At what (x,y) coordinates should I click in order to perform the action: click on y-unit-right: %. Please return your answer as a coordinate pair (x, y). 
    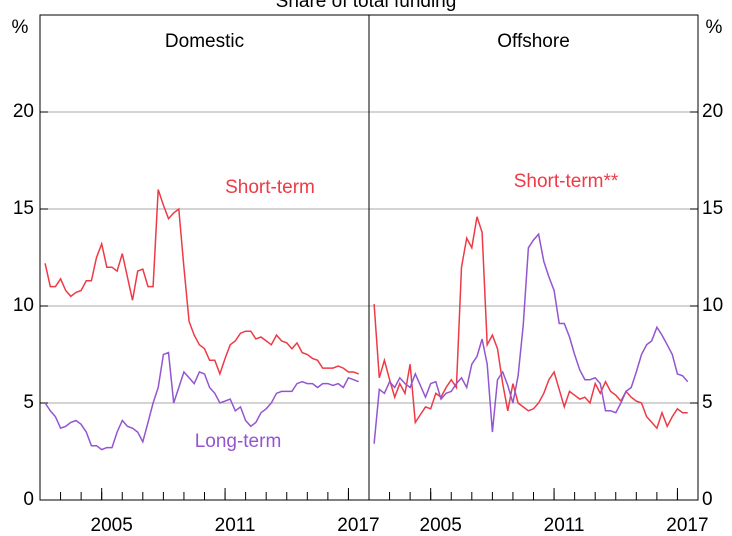
    Looking at the image, I should click on (714, 27).